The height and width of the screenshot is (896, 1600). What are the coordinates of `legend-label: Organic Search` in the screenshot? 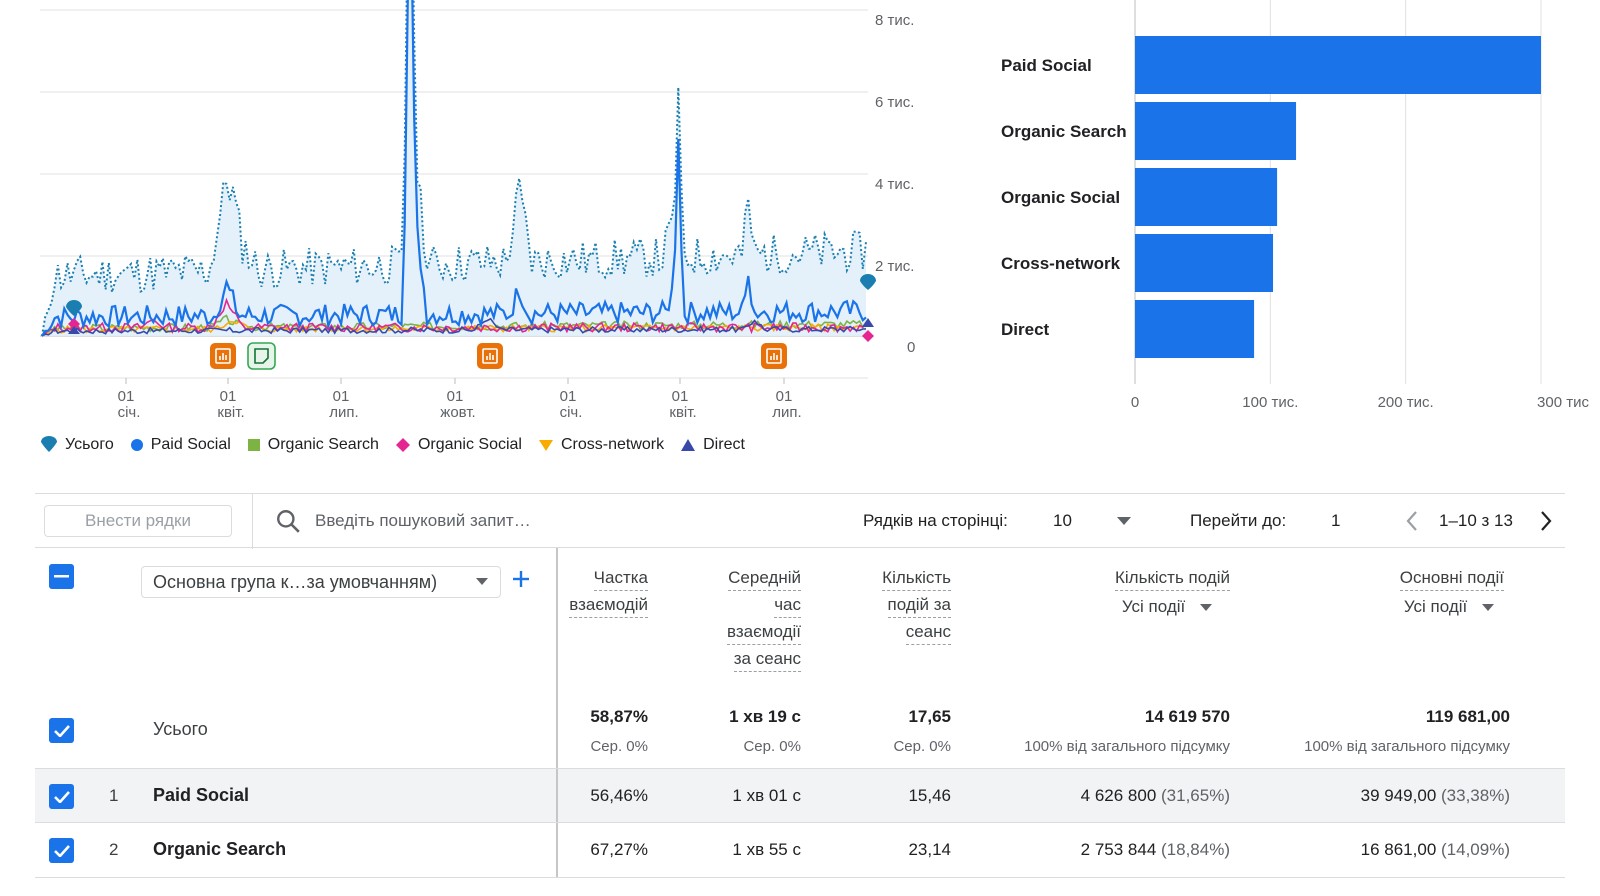 It's located at (323, 444).